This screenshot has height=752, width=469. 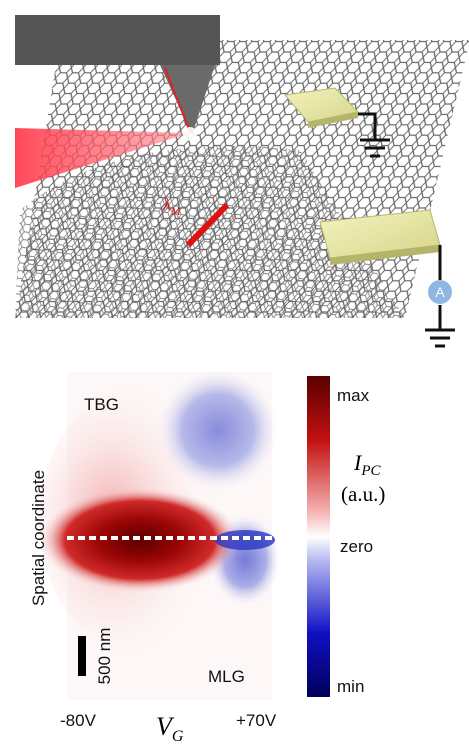 What do you see at coordinates (38, 538) in the screenshot?
I see `y-axis-label: Spatial coordinate` at bounding box center [38, 538].